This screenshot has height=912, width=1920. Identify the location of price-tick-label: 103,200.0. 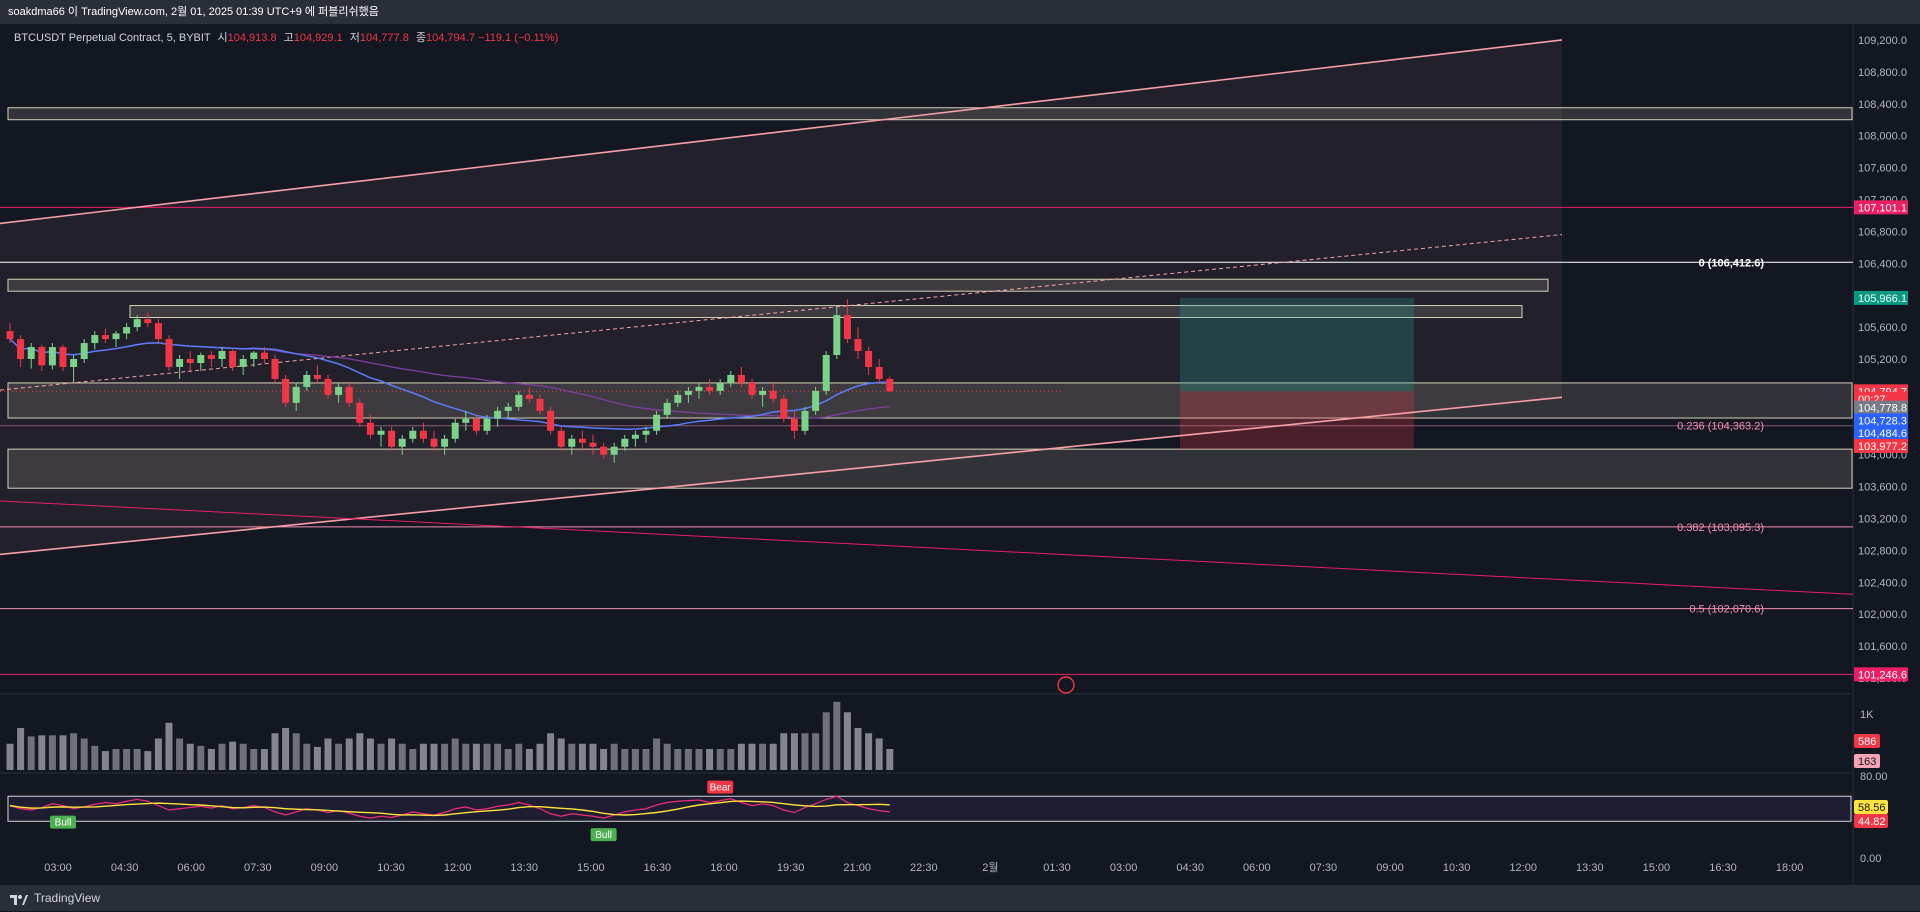
(1882, 520).